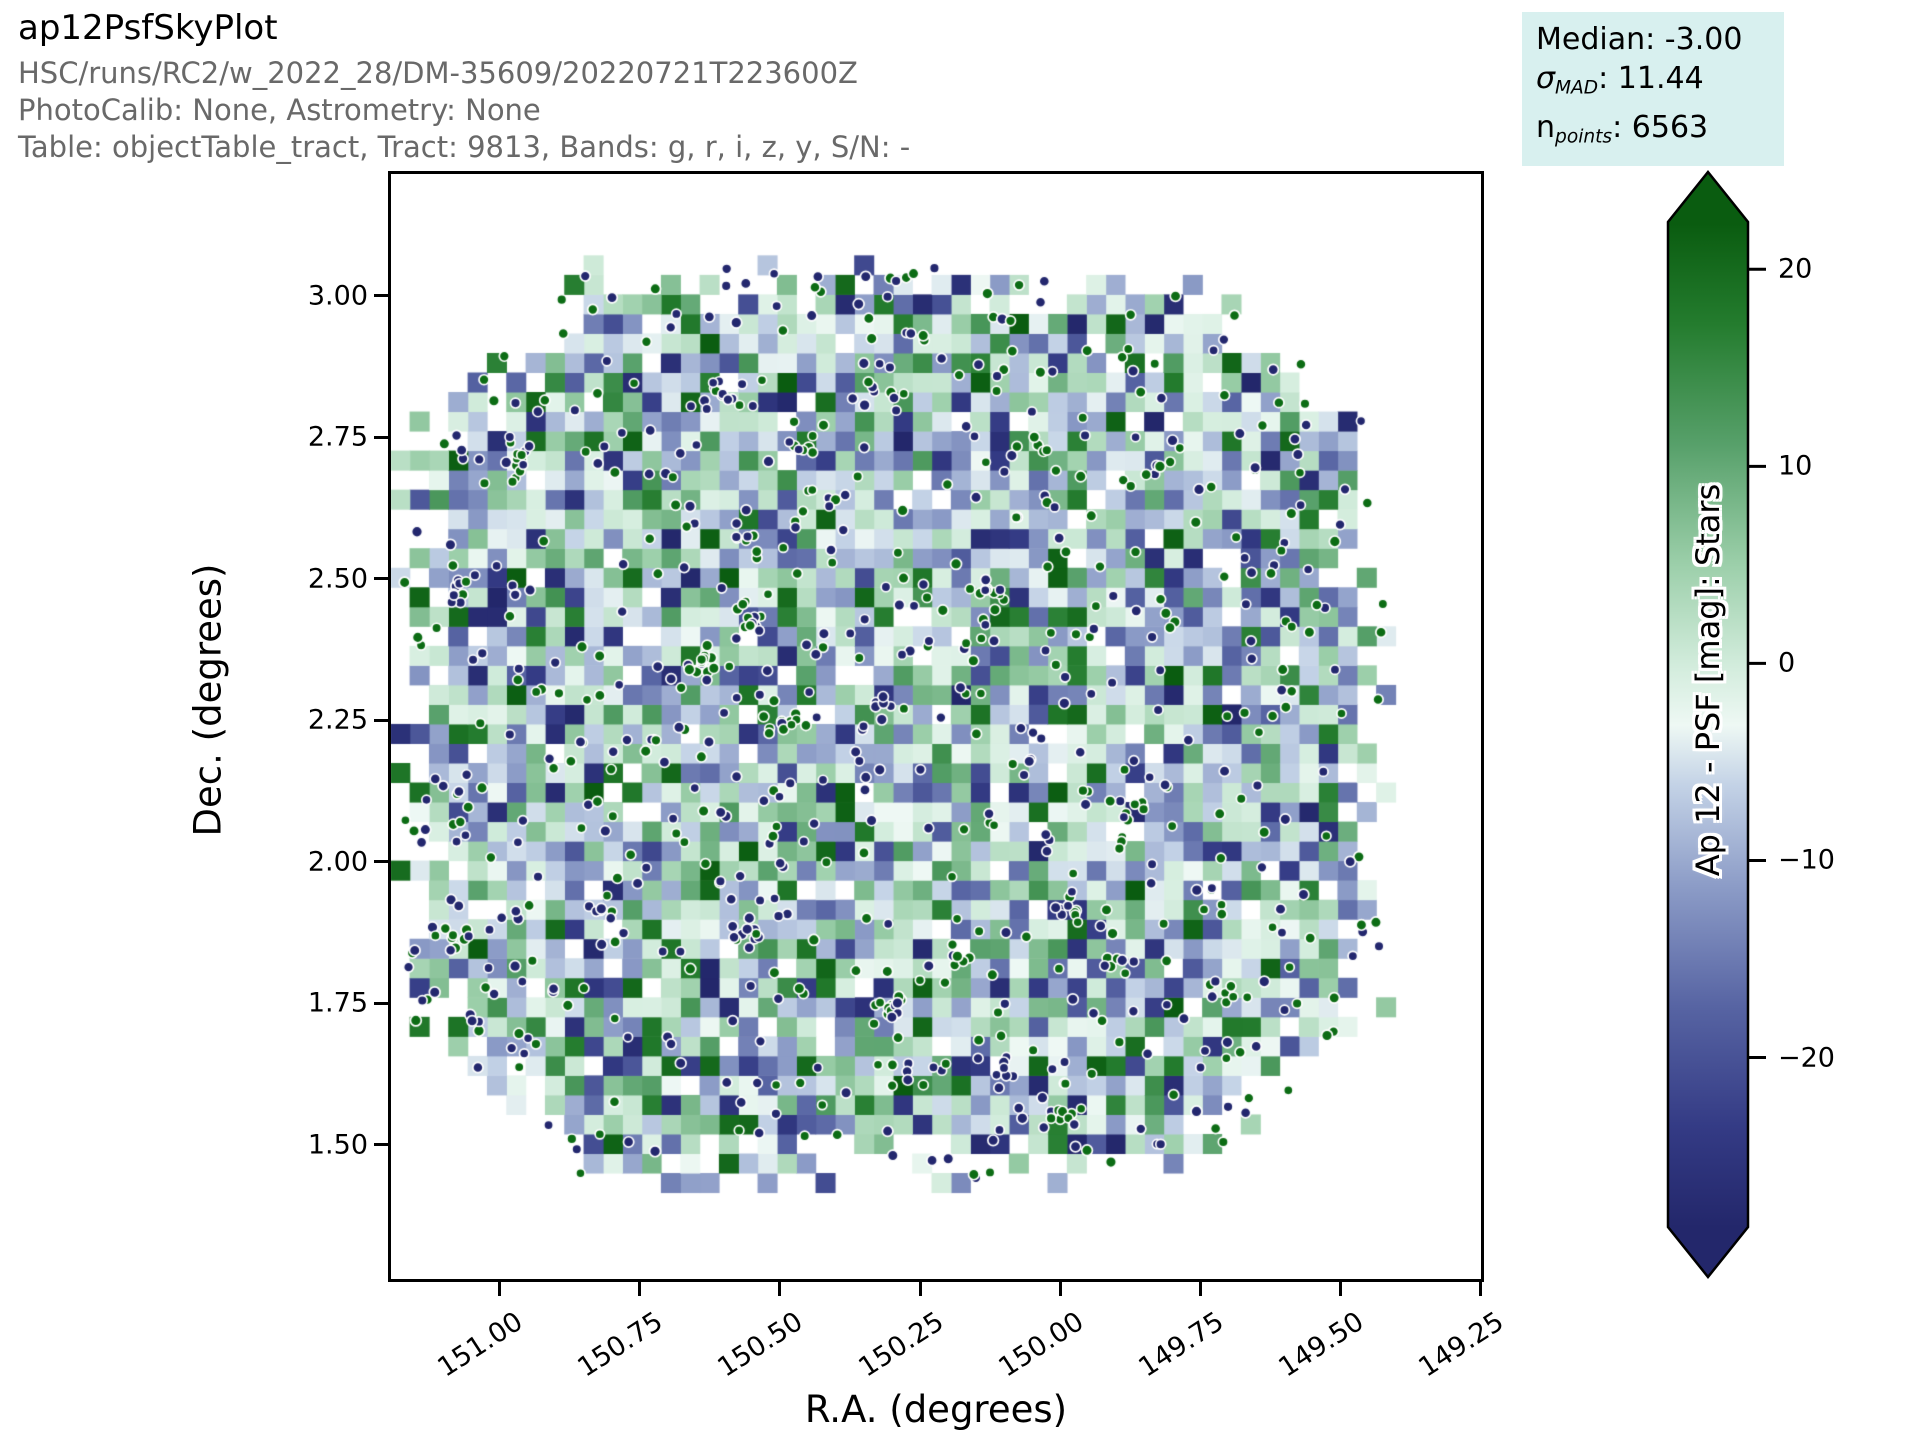 The width and height of the screenshot is (1920, 1440). Describe the element at coordinates (900, 1345) in the screenshot. I see `x-tick-label: 150.25` at that location.